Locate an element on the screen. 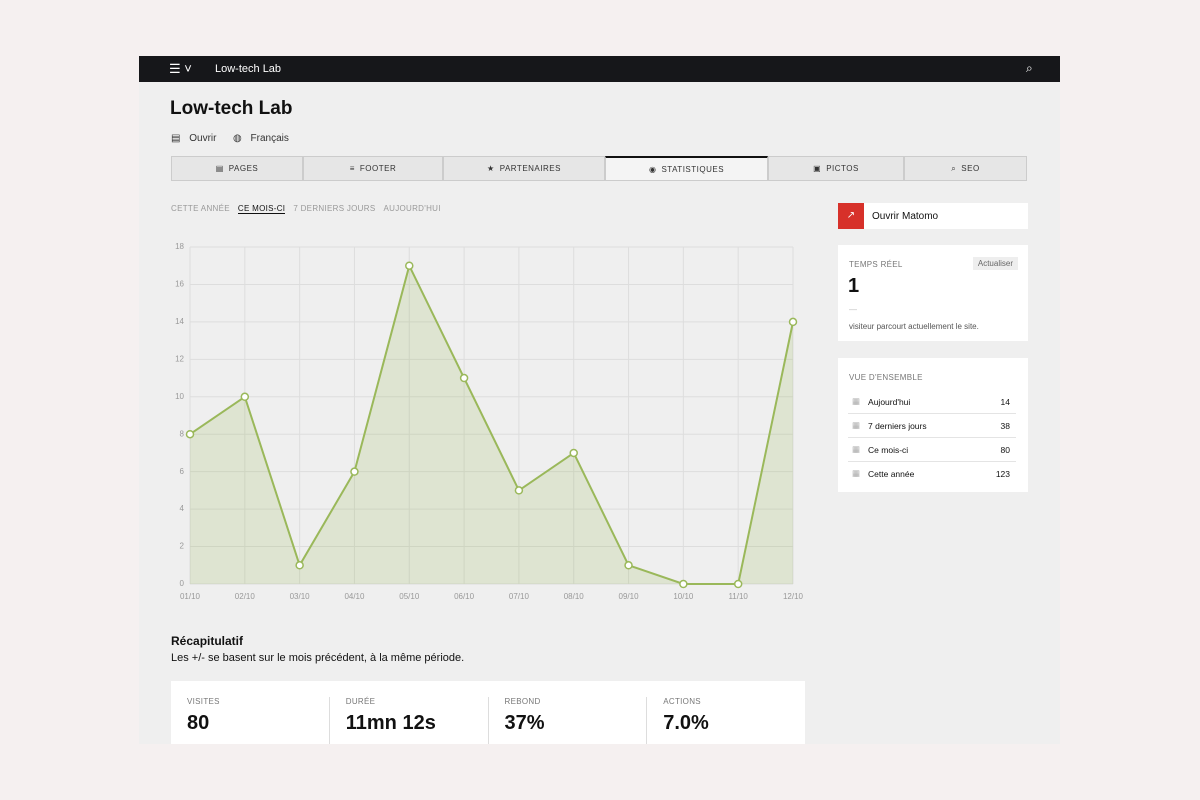 Image resolution: width=1200 pixels, height=800 pixels. y-tick-label: 16 is located at coordinates (179, 284).